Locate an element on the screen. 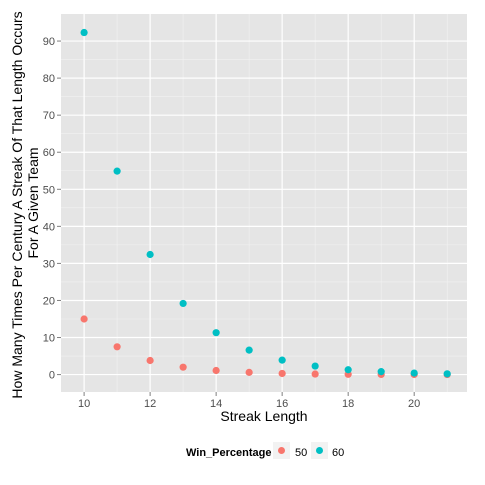  legend-label-50: 50 is located at coordinates (301, 453).